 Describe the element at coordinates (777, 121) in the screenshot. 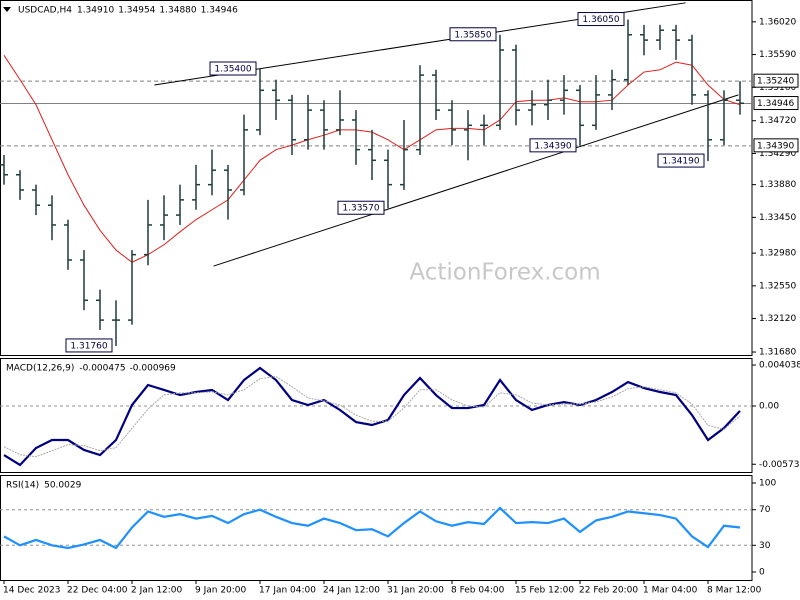

I see `y-tick-label: 1.34720` at that location.